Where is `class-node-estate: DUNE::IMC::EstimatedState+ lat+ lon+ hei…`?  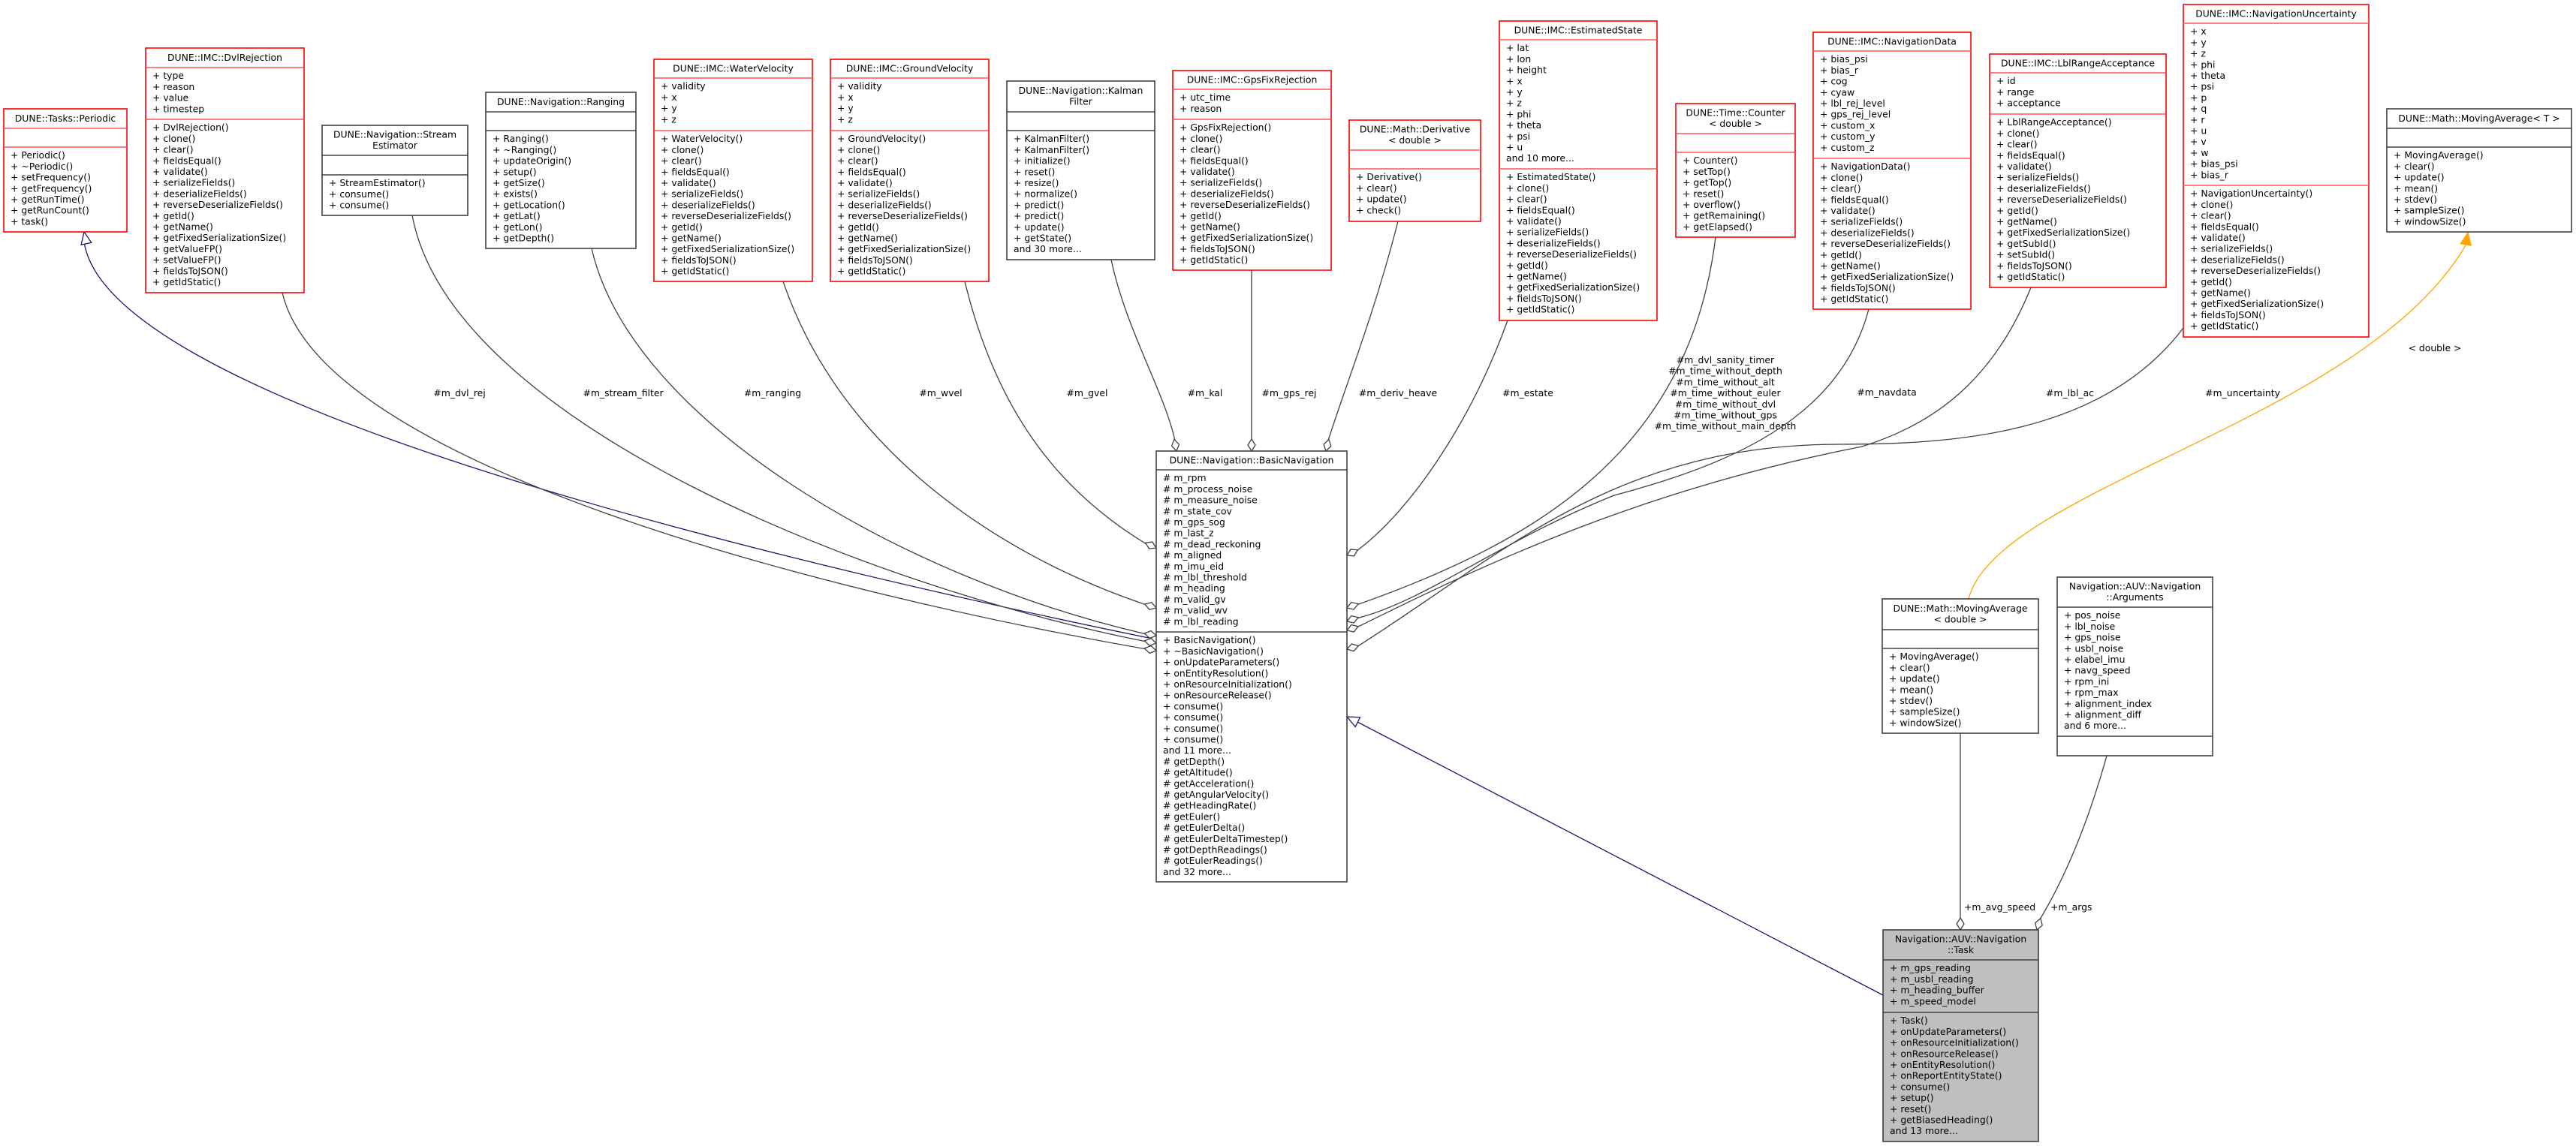
class-node-estate: DUNE::IMC::EstimatedState+ lat+ lon+ hei… is located at coordinates (1578, 171).